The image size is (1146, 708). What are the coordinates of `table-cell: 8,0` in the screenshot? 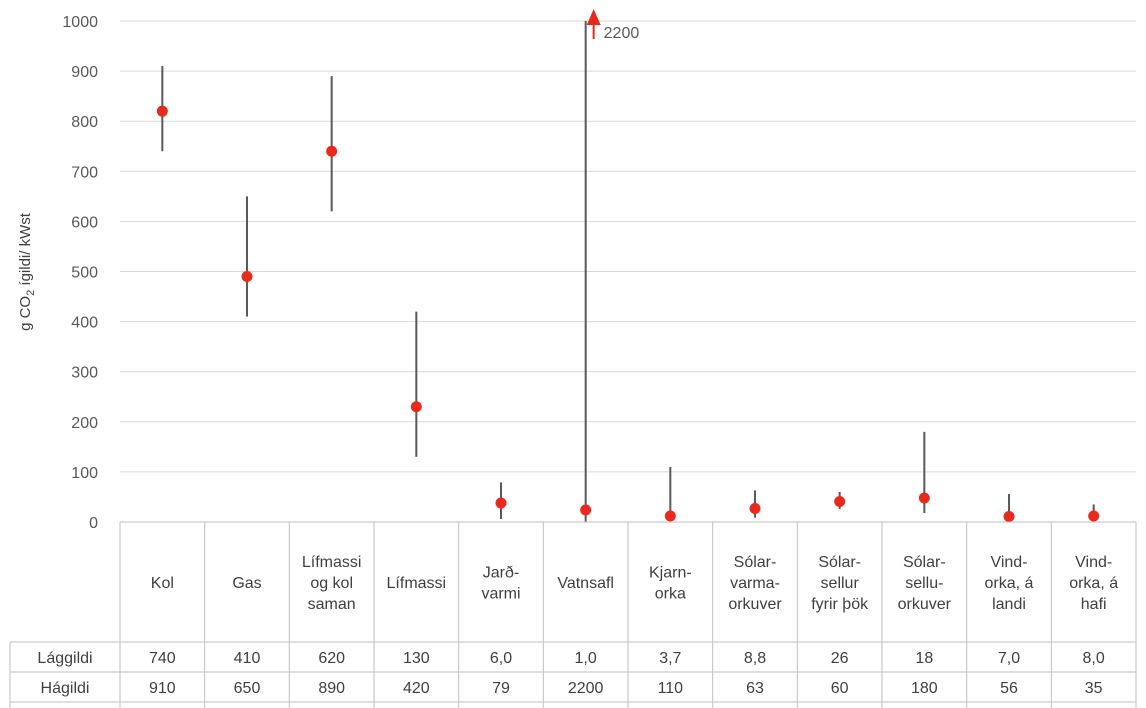 It's located at (1094, 658).